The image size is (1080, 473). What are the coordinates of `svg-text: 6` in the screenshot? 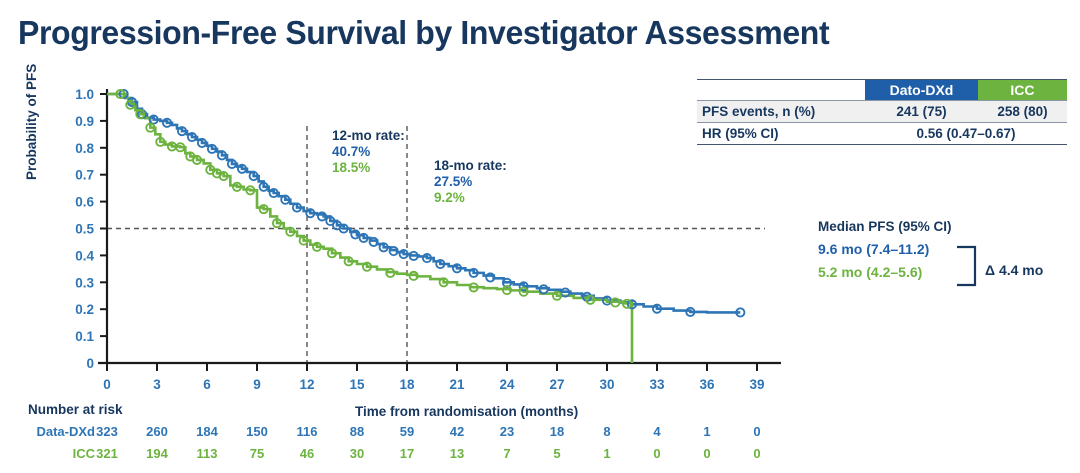 It's located at (207, 384).